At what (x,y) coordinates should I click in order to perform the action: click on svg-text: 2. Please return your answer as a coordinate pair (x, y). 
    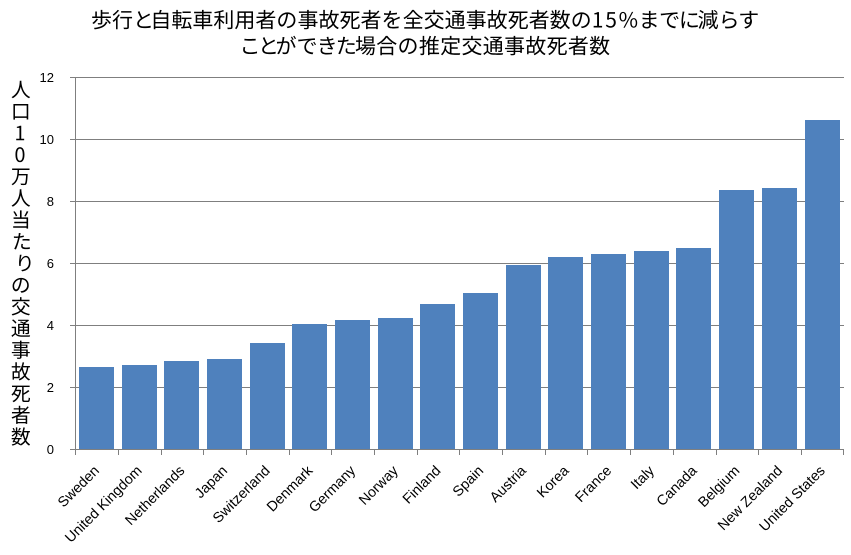
    Looking at the image, I should click on (50, 387).